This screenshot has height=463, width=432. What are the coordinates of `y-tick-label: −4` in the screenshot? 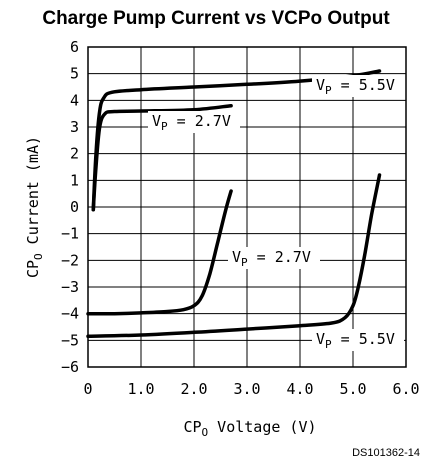 It's located at (70, 314).